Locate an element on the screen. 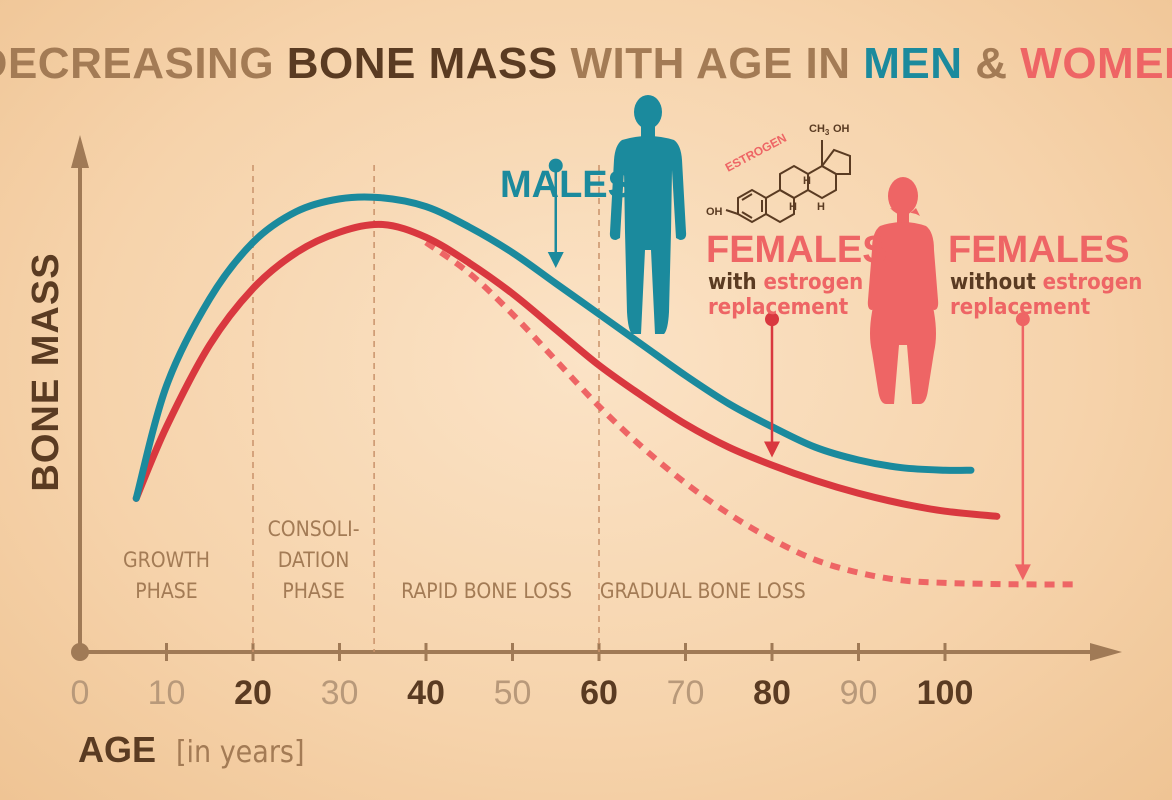  phase-label: GRADUAL BONE LOSS is located at coordinates (703, 591).